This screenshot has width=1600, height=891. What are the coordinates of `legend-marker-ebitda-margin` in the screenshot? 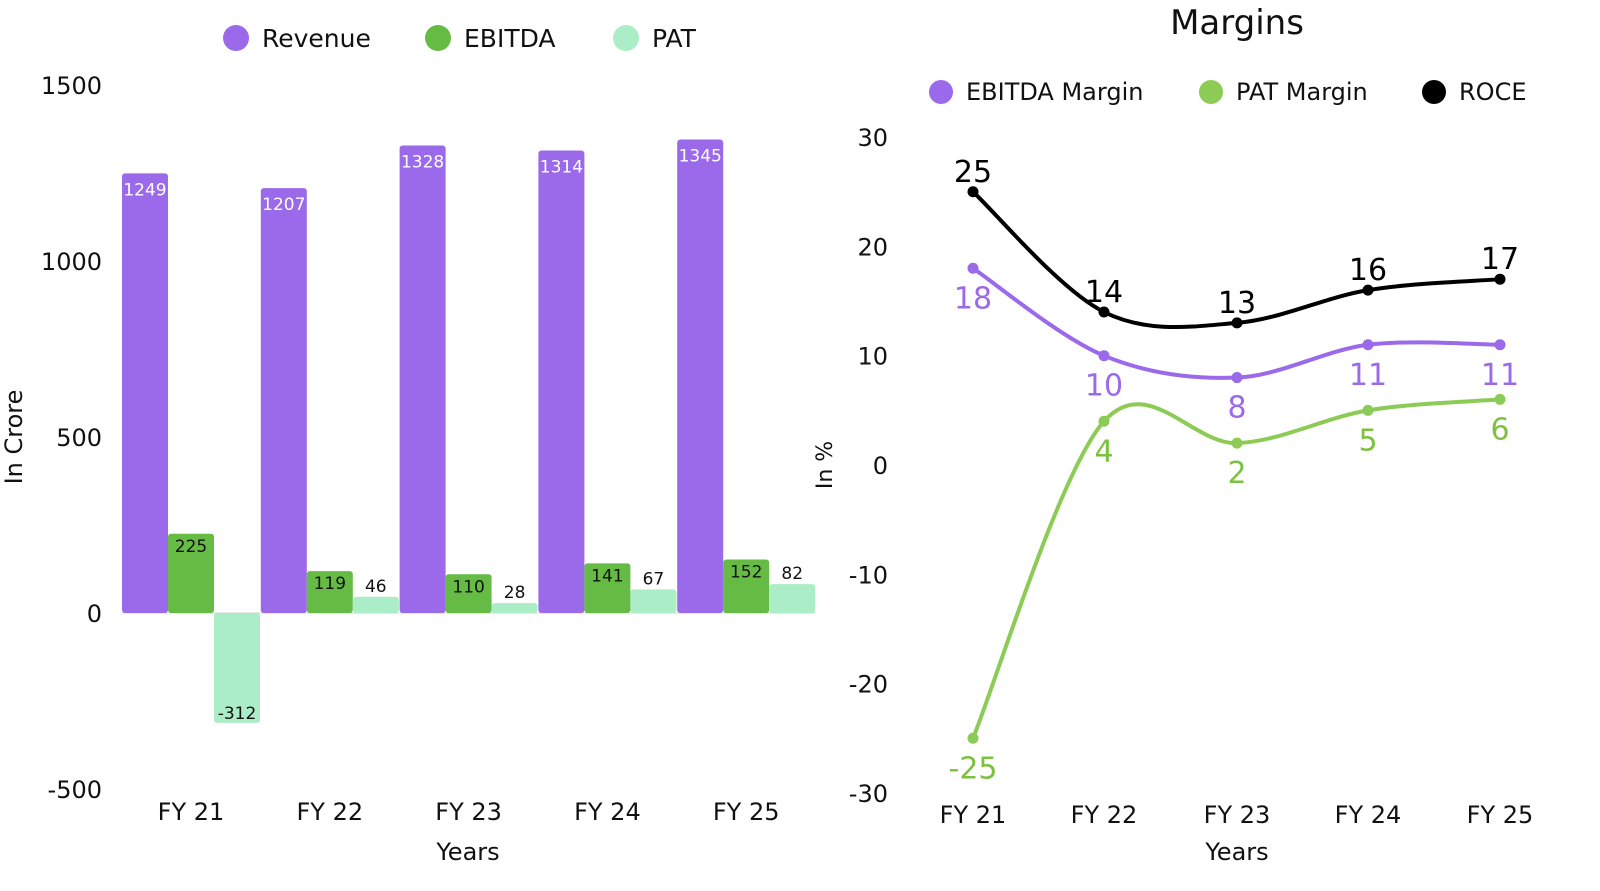 It's located at (941, 92).